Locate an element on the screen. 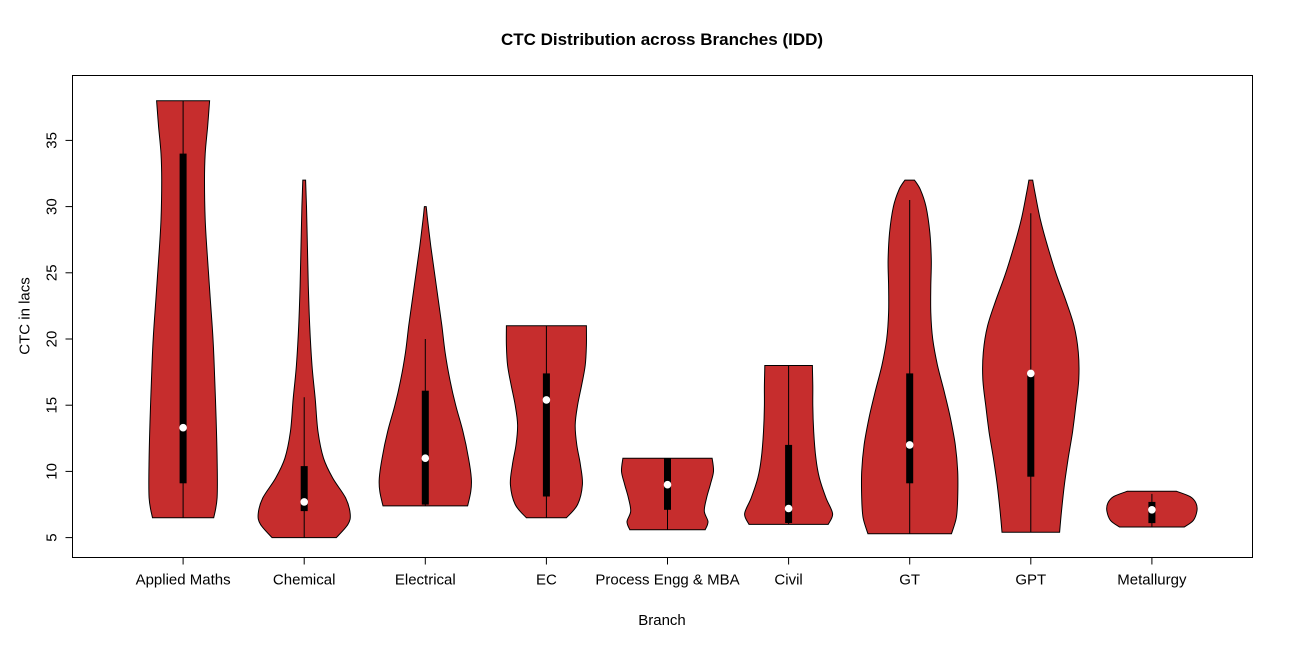 This screenshot has width=1294, height=653. x-tick-label-3: EC is located at coordinates (546, 580).